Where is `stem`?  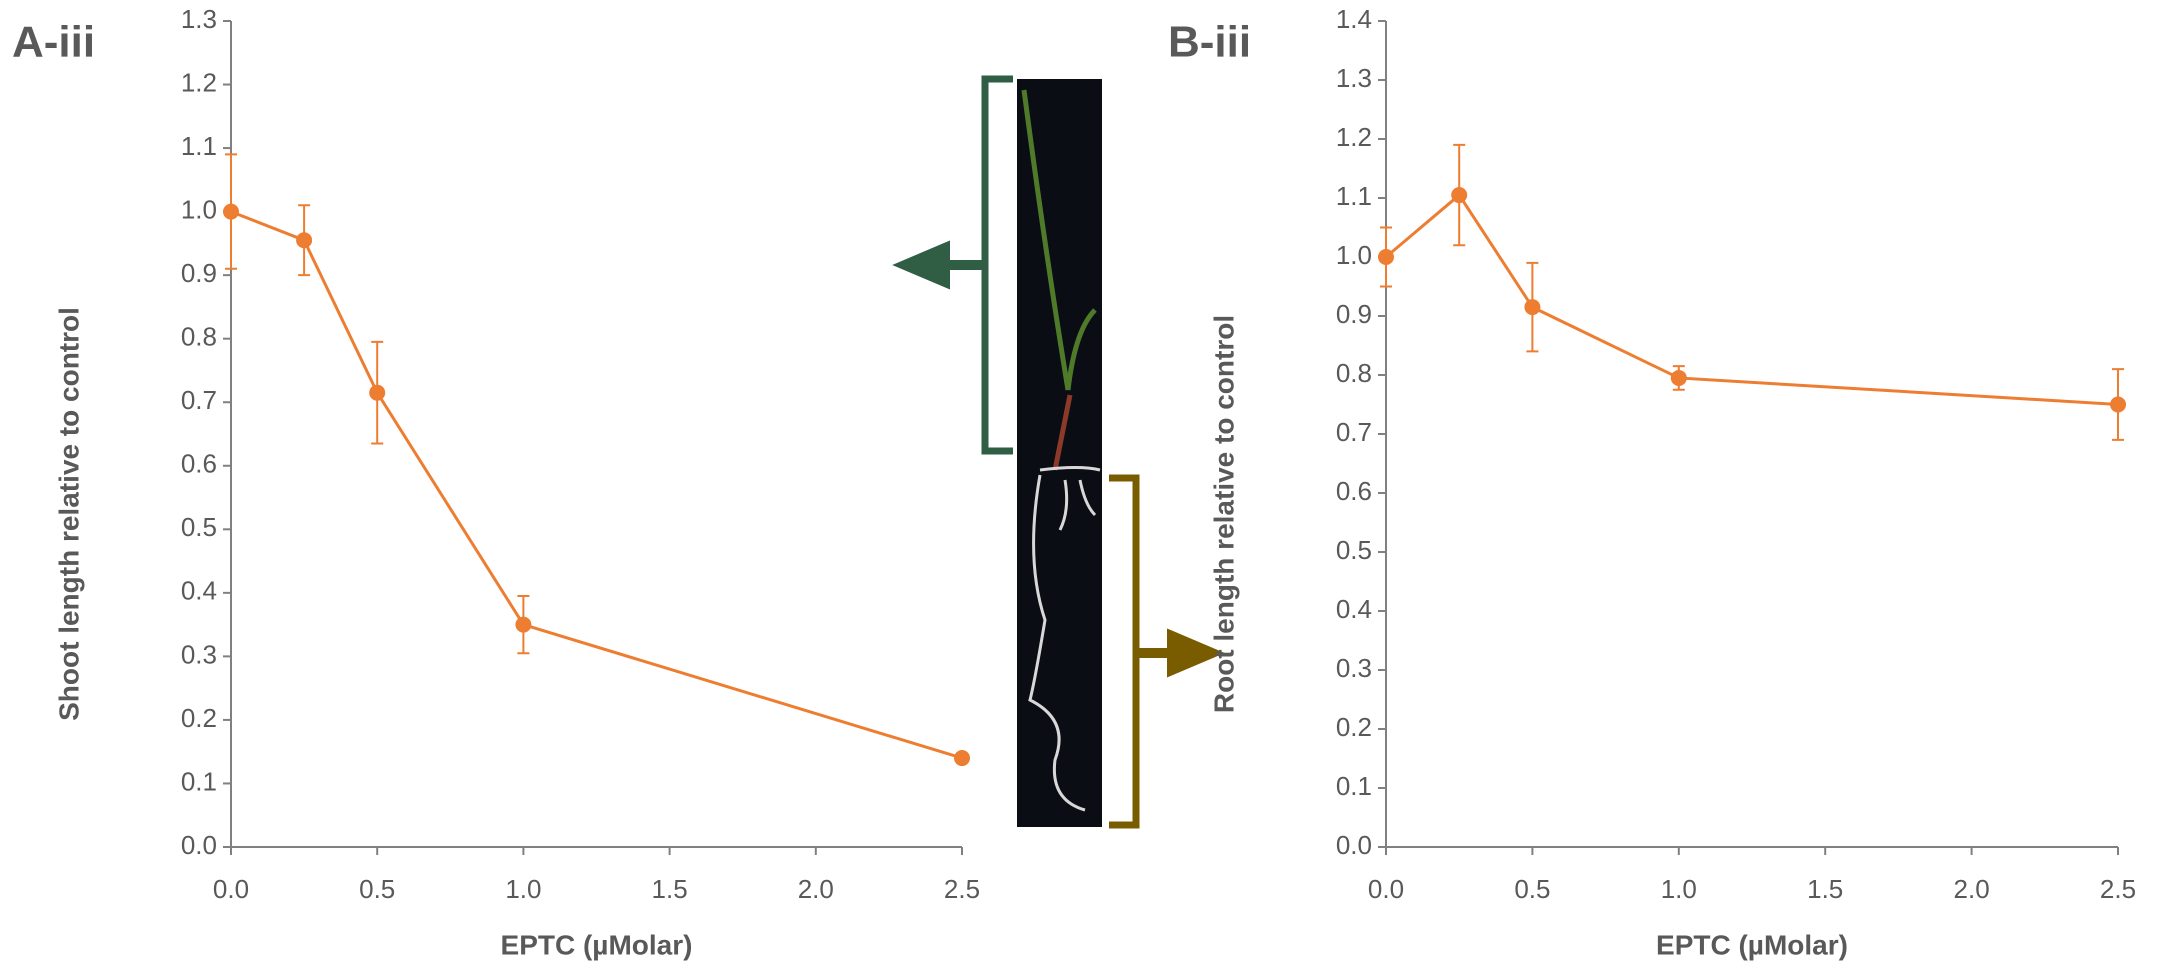
stem is located at coordinates (1062, 432).